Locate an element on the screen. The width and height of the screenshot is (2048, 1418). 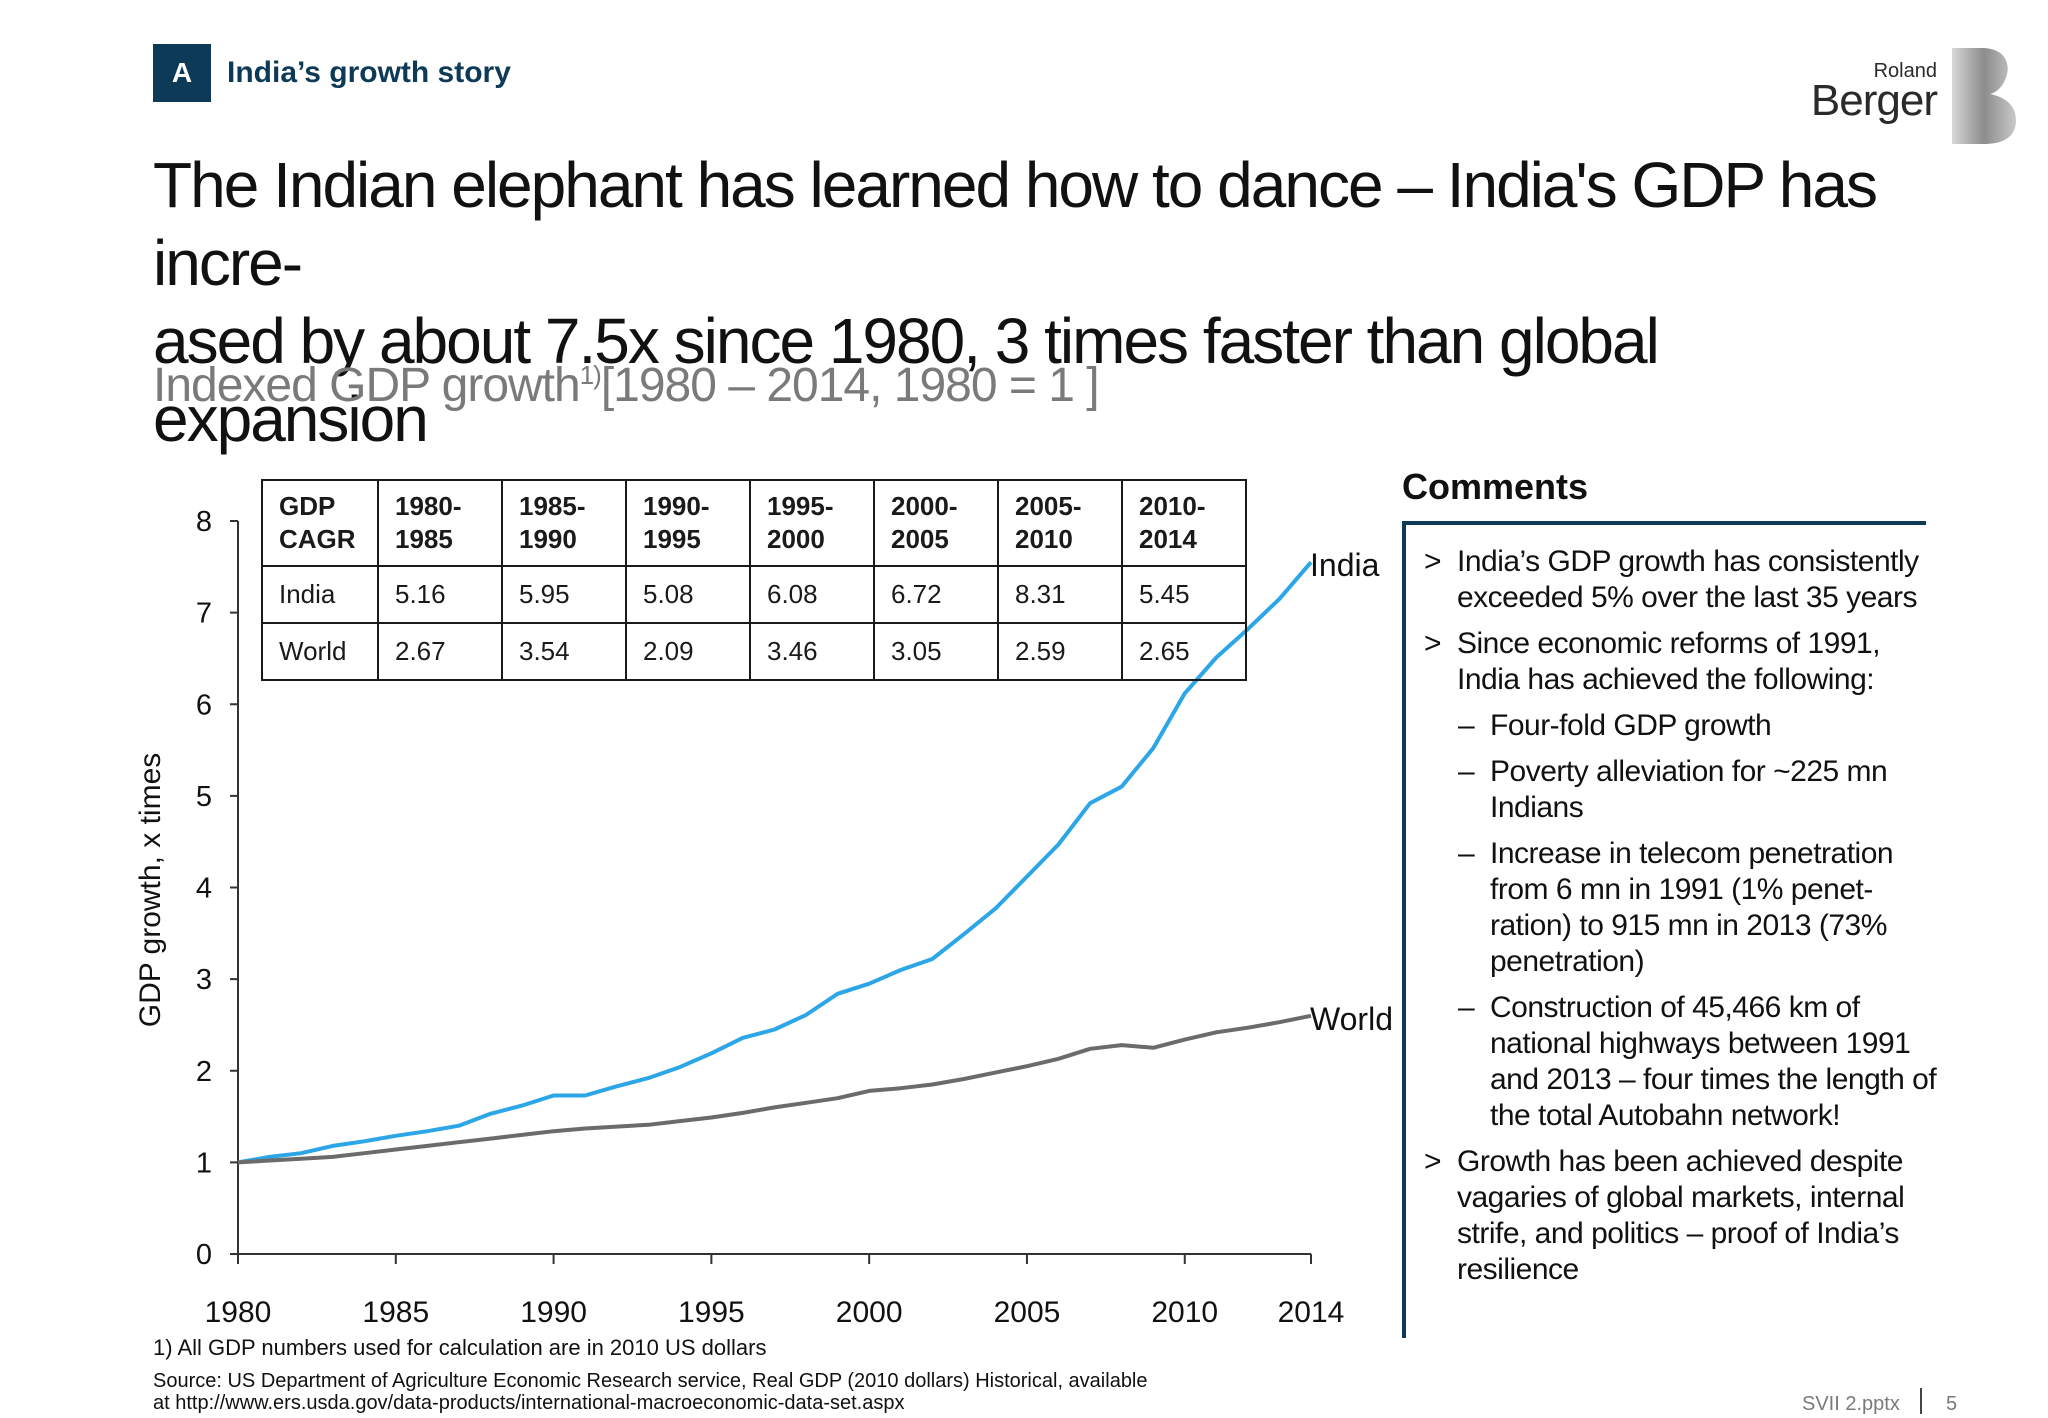
y-axis-label: GDP growth, x times is located at coordinates (150, 890).